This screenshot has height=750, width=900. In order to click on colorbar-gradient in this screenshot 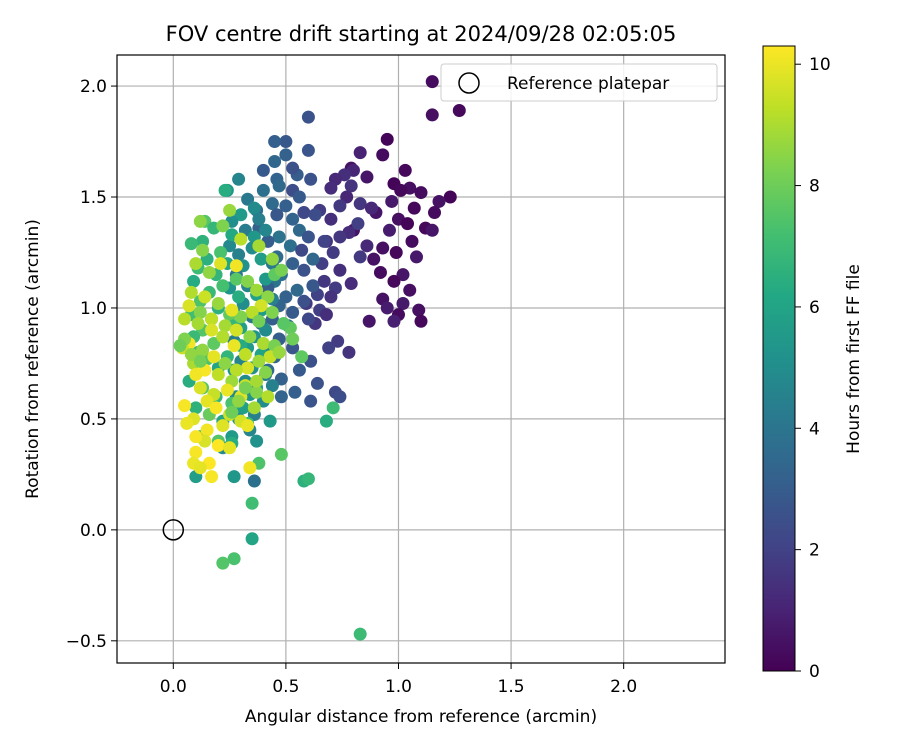, I will do `click(779, 358)`.